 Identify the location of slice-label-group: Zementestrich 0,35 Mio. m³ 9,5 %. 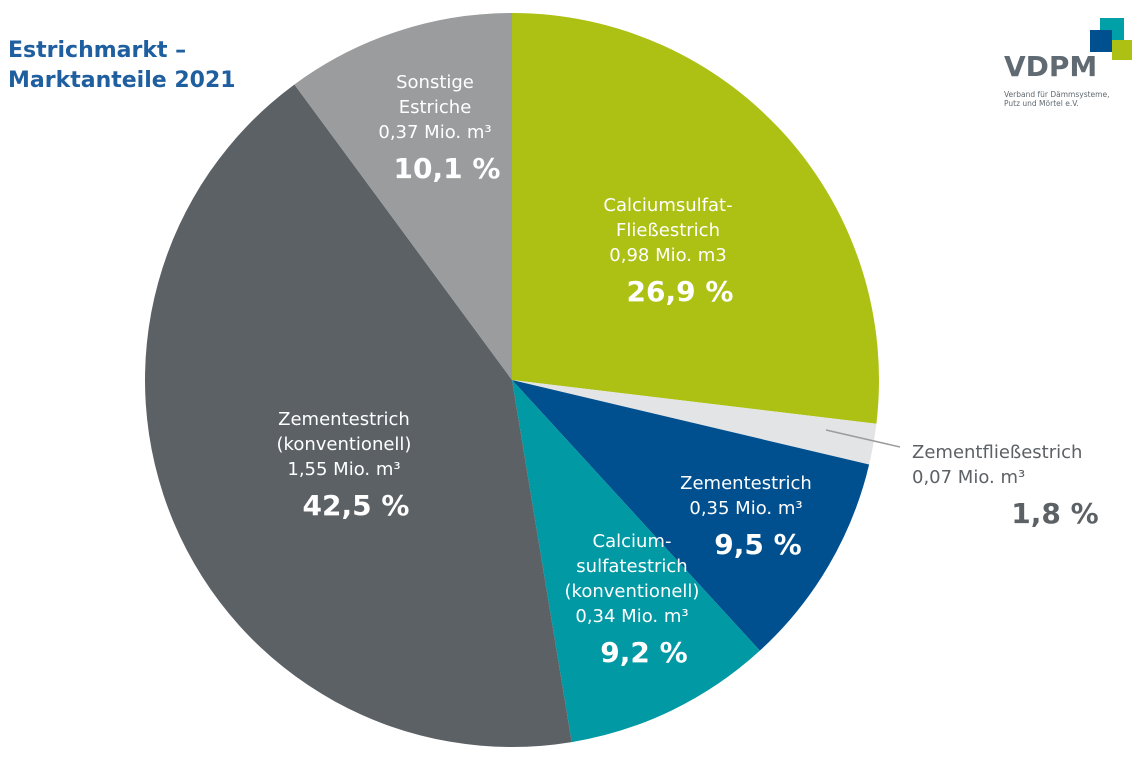
(746, 517).